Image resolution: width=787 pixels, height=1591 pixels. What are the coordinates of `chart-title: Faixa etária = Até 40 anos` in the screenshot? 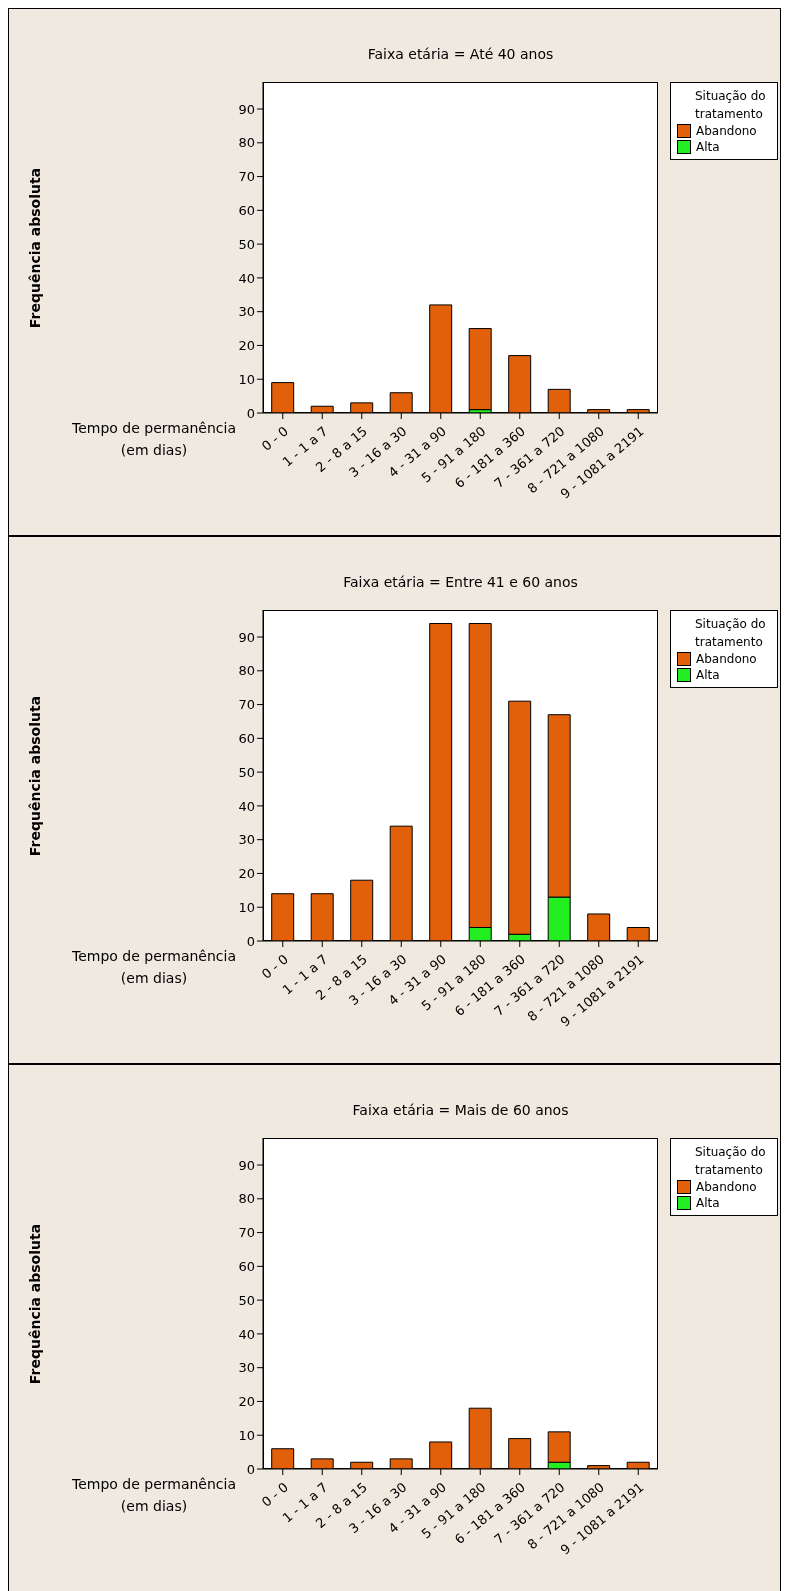 It's located at (460, 54).